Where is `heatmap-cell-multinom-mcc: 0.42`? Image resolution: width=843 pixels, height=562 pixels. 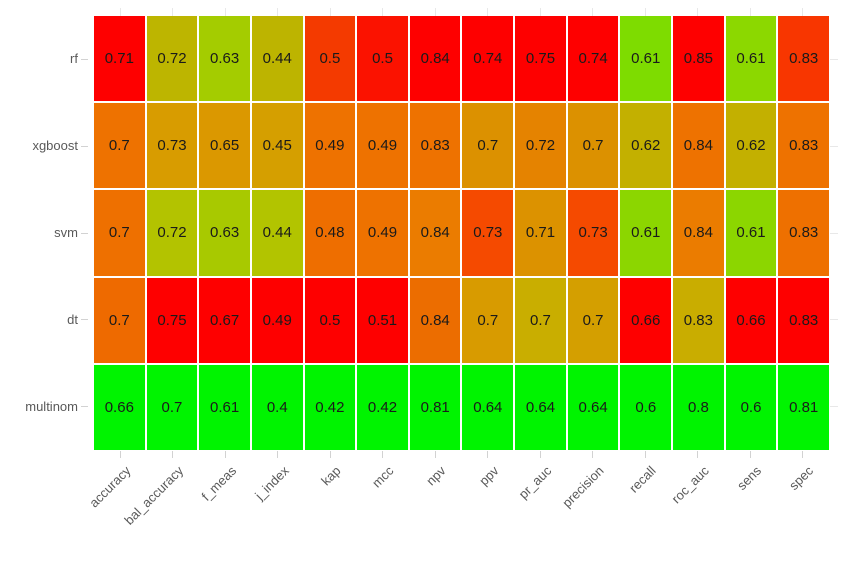 heatmap-cell-multinom-mcc: 0.42 is located at coordinates (382, 407).